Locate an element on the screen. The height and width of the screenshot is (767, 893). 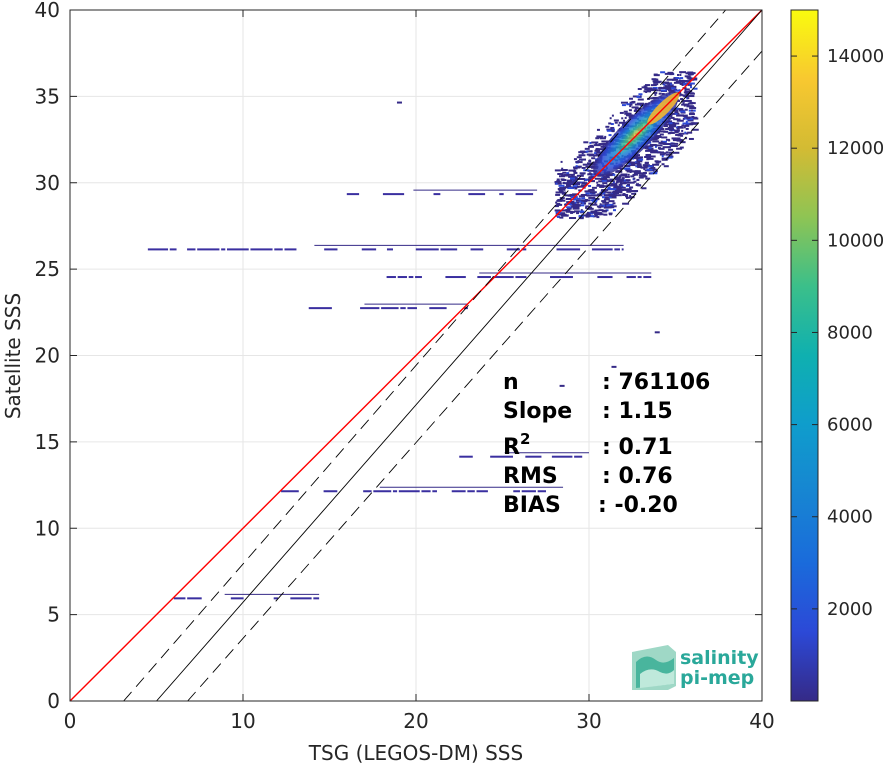
y-tick-label: 15 is located at coordinates (47, 442).